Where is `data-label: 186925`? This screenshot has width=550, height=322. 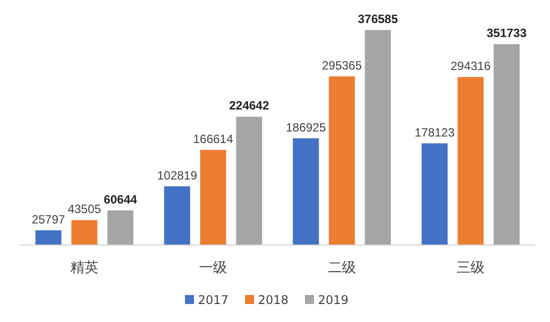
data-label: 186925 is located at coordinates (306, 127).